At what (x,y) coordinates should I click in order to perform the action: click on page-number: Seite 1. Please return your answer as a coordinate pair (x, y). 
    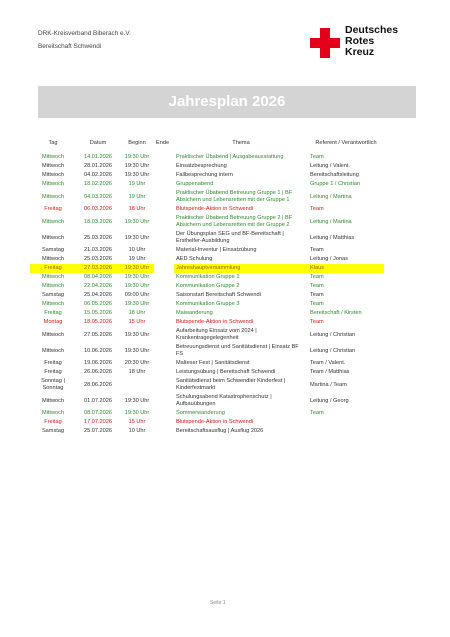
    Looking at the image, I should click on (218, 603).